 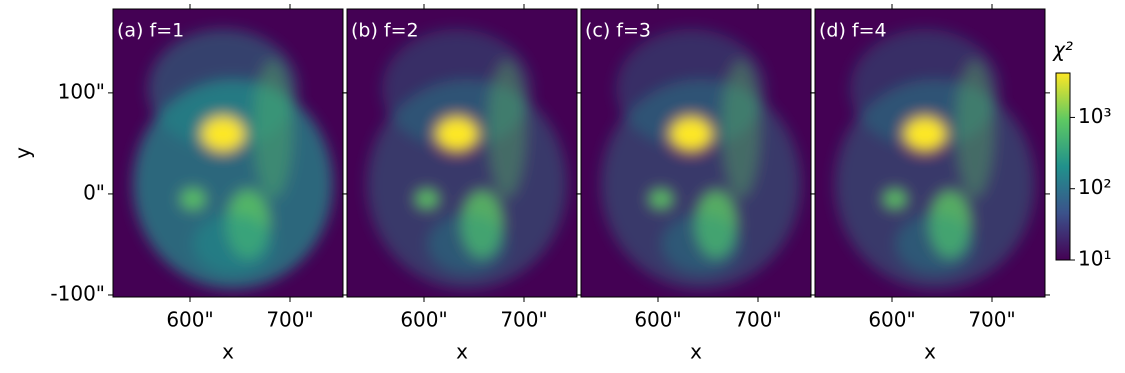 What do you see at coordinates (94, 192) in the screenshot?
I see `y-tick-label: 0"` at bounding box center [94, 192].